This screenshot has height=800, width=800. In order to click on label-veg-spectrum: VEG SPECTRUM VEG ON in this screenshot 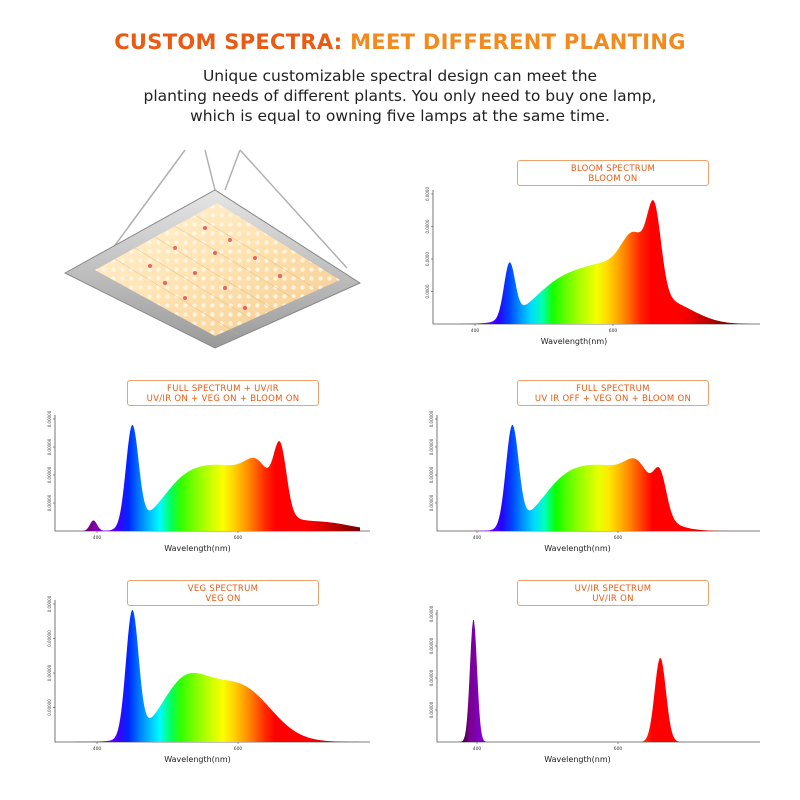, I will do `click(223, 593)`.